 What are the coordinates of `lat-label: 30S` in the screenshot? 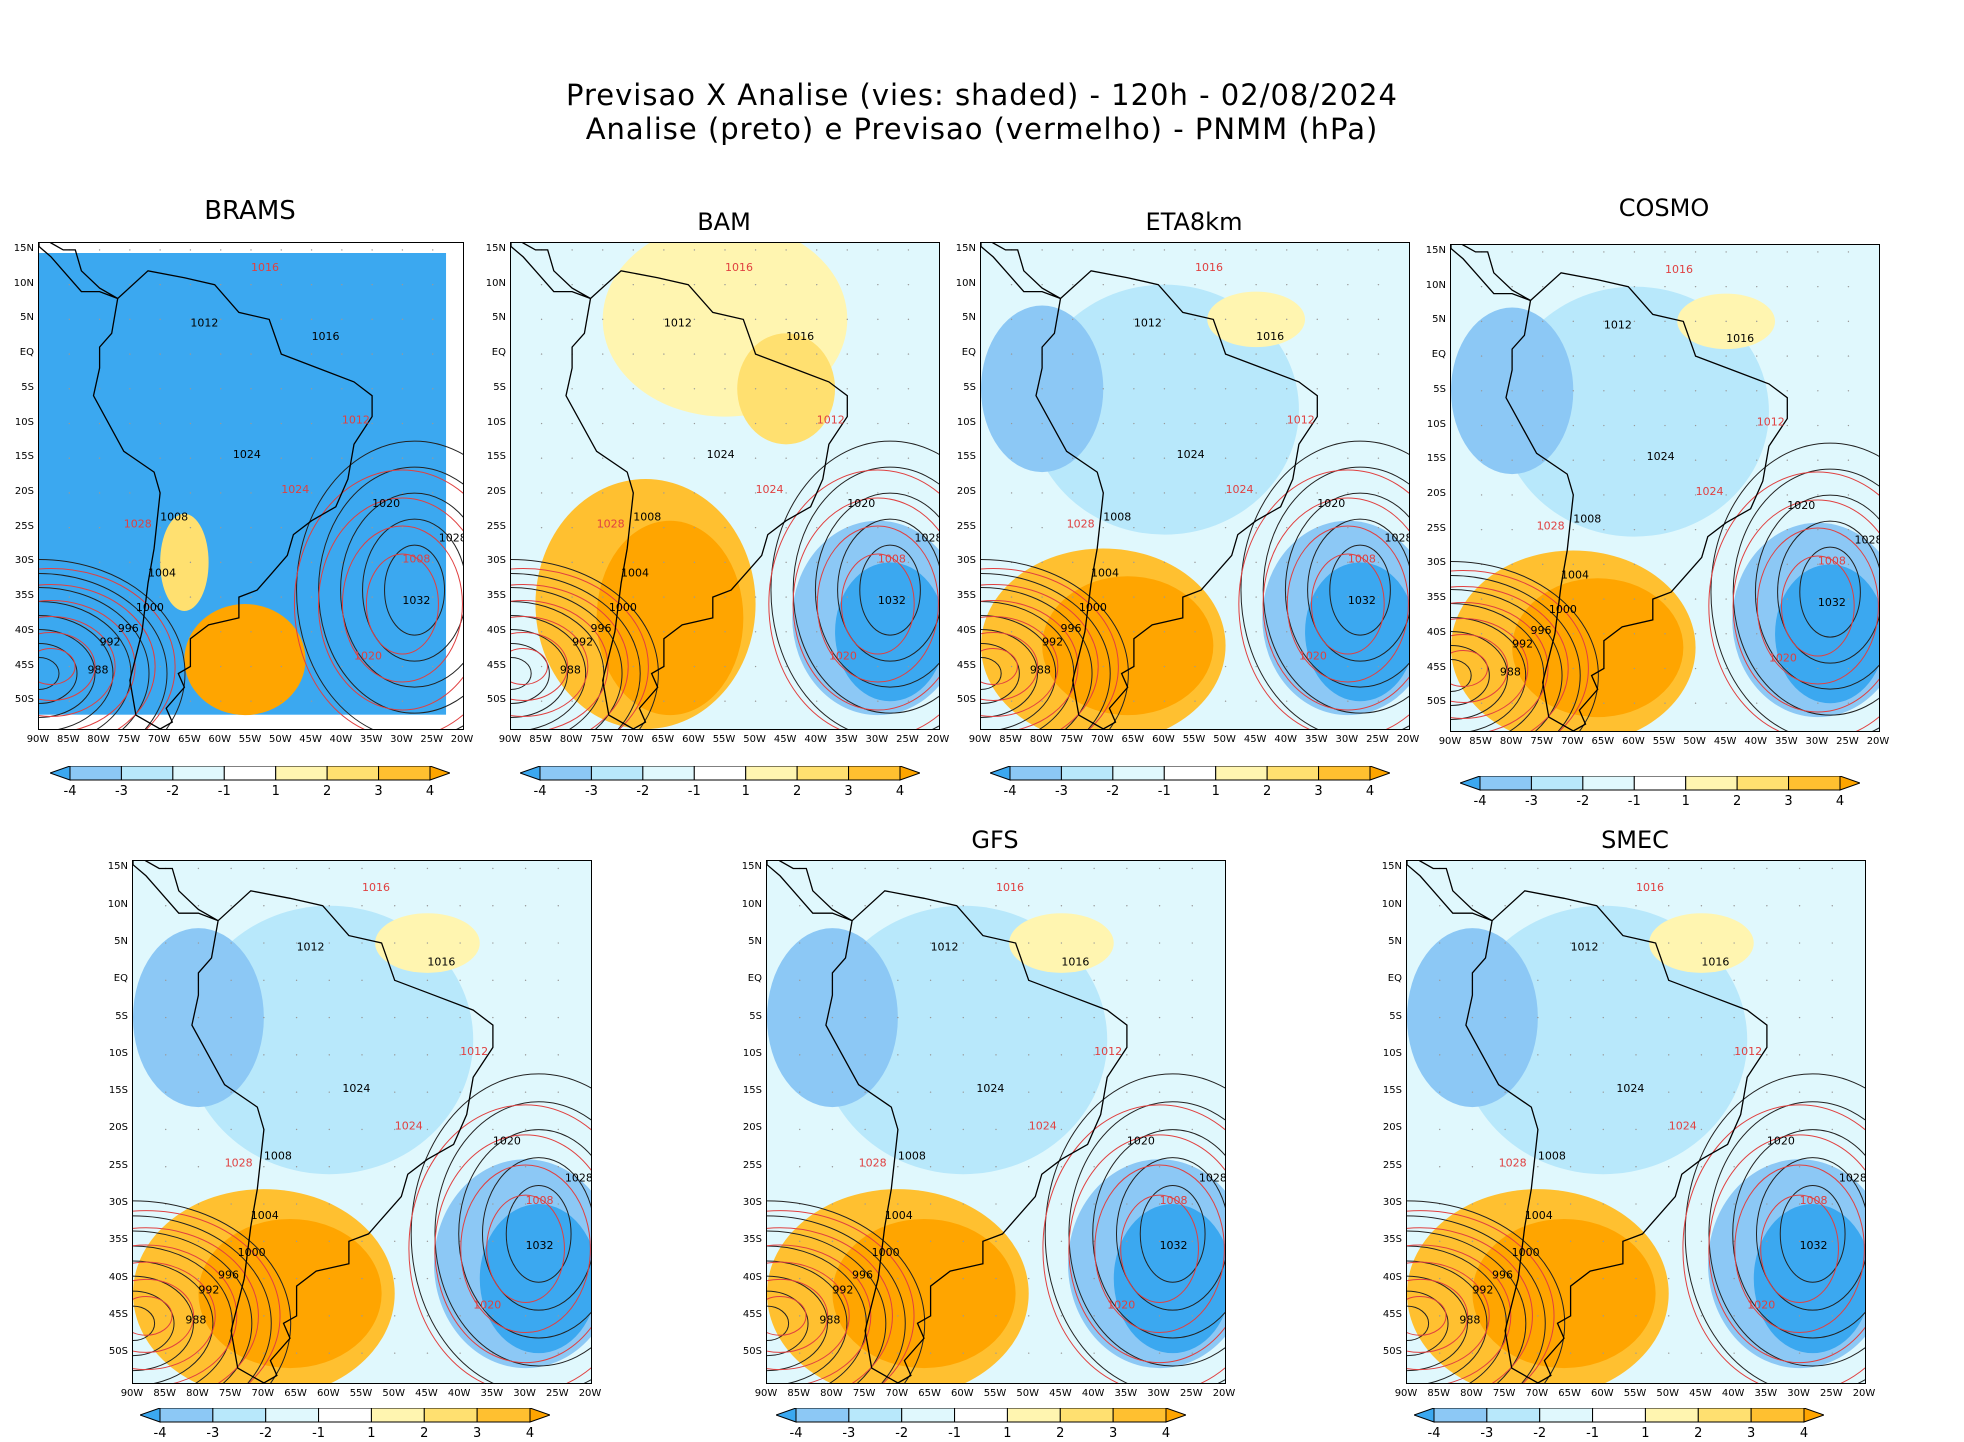 It's located at (1436, 563).